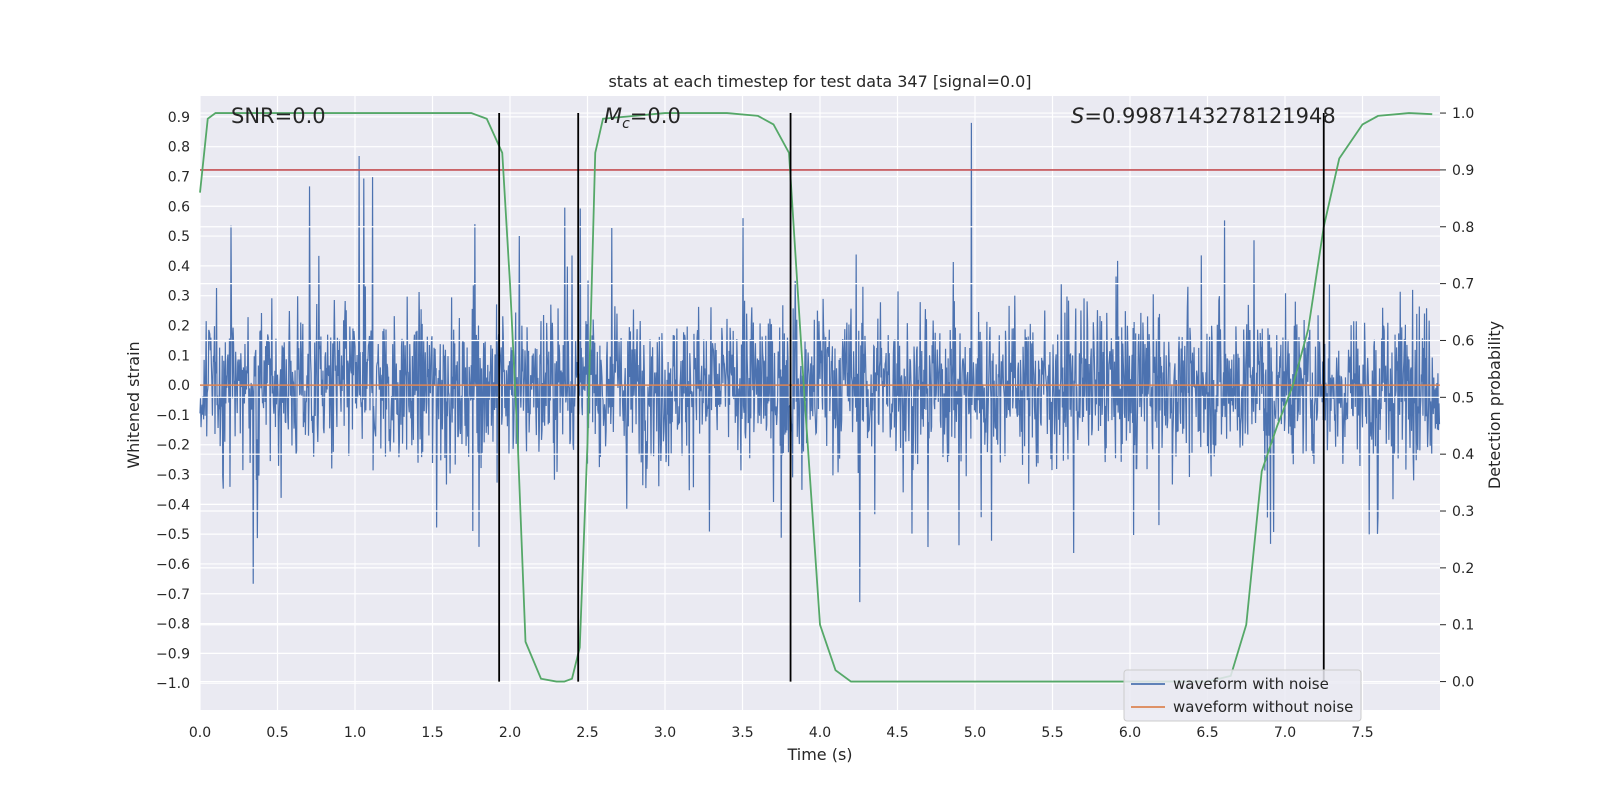 The image size is (1600, 800). What do you see at coordinates (179, 297) in the screenshot?
I see `y-tick-label: 0.3` at bounding box center [179, 297].